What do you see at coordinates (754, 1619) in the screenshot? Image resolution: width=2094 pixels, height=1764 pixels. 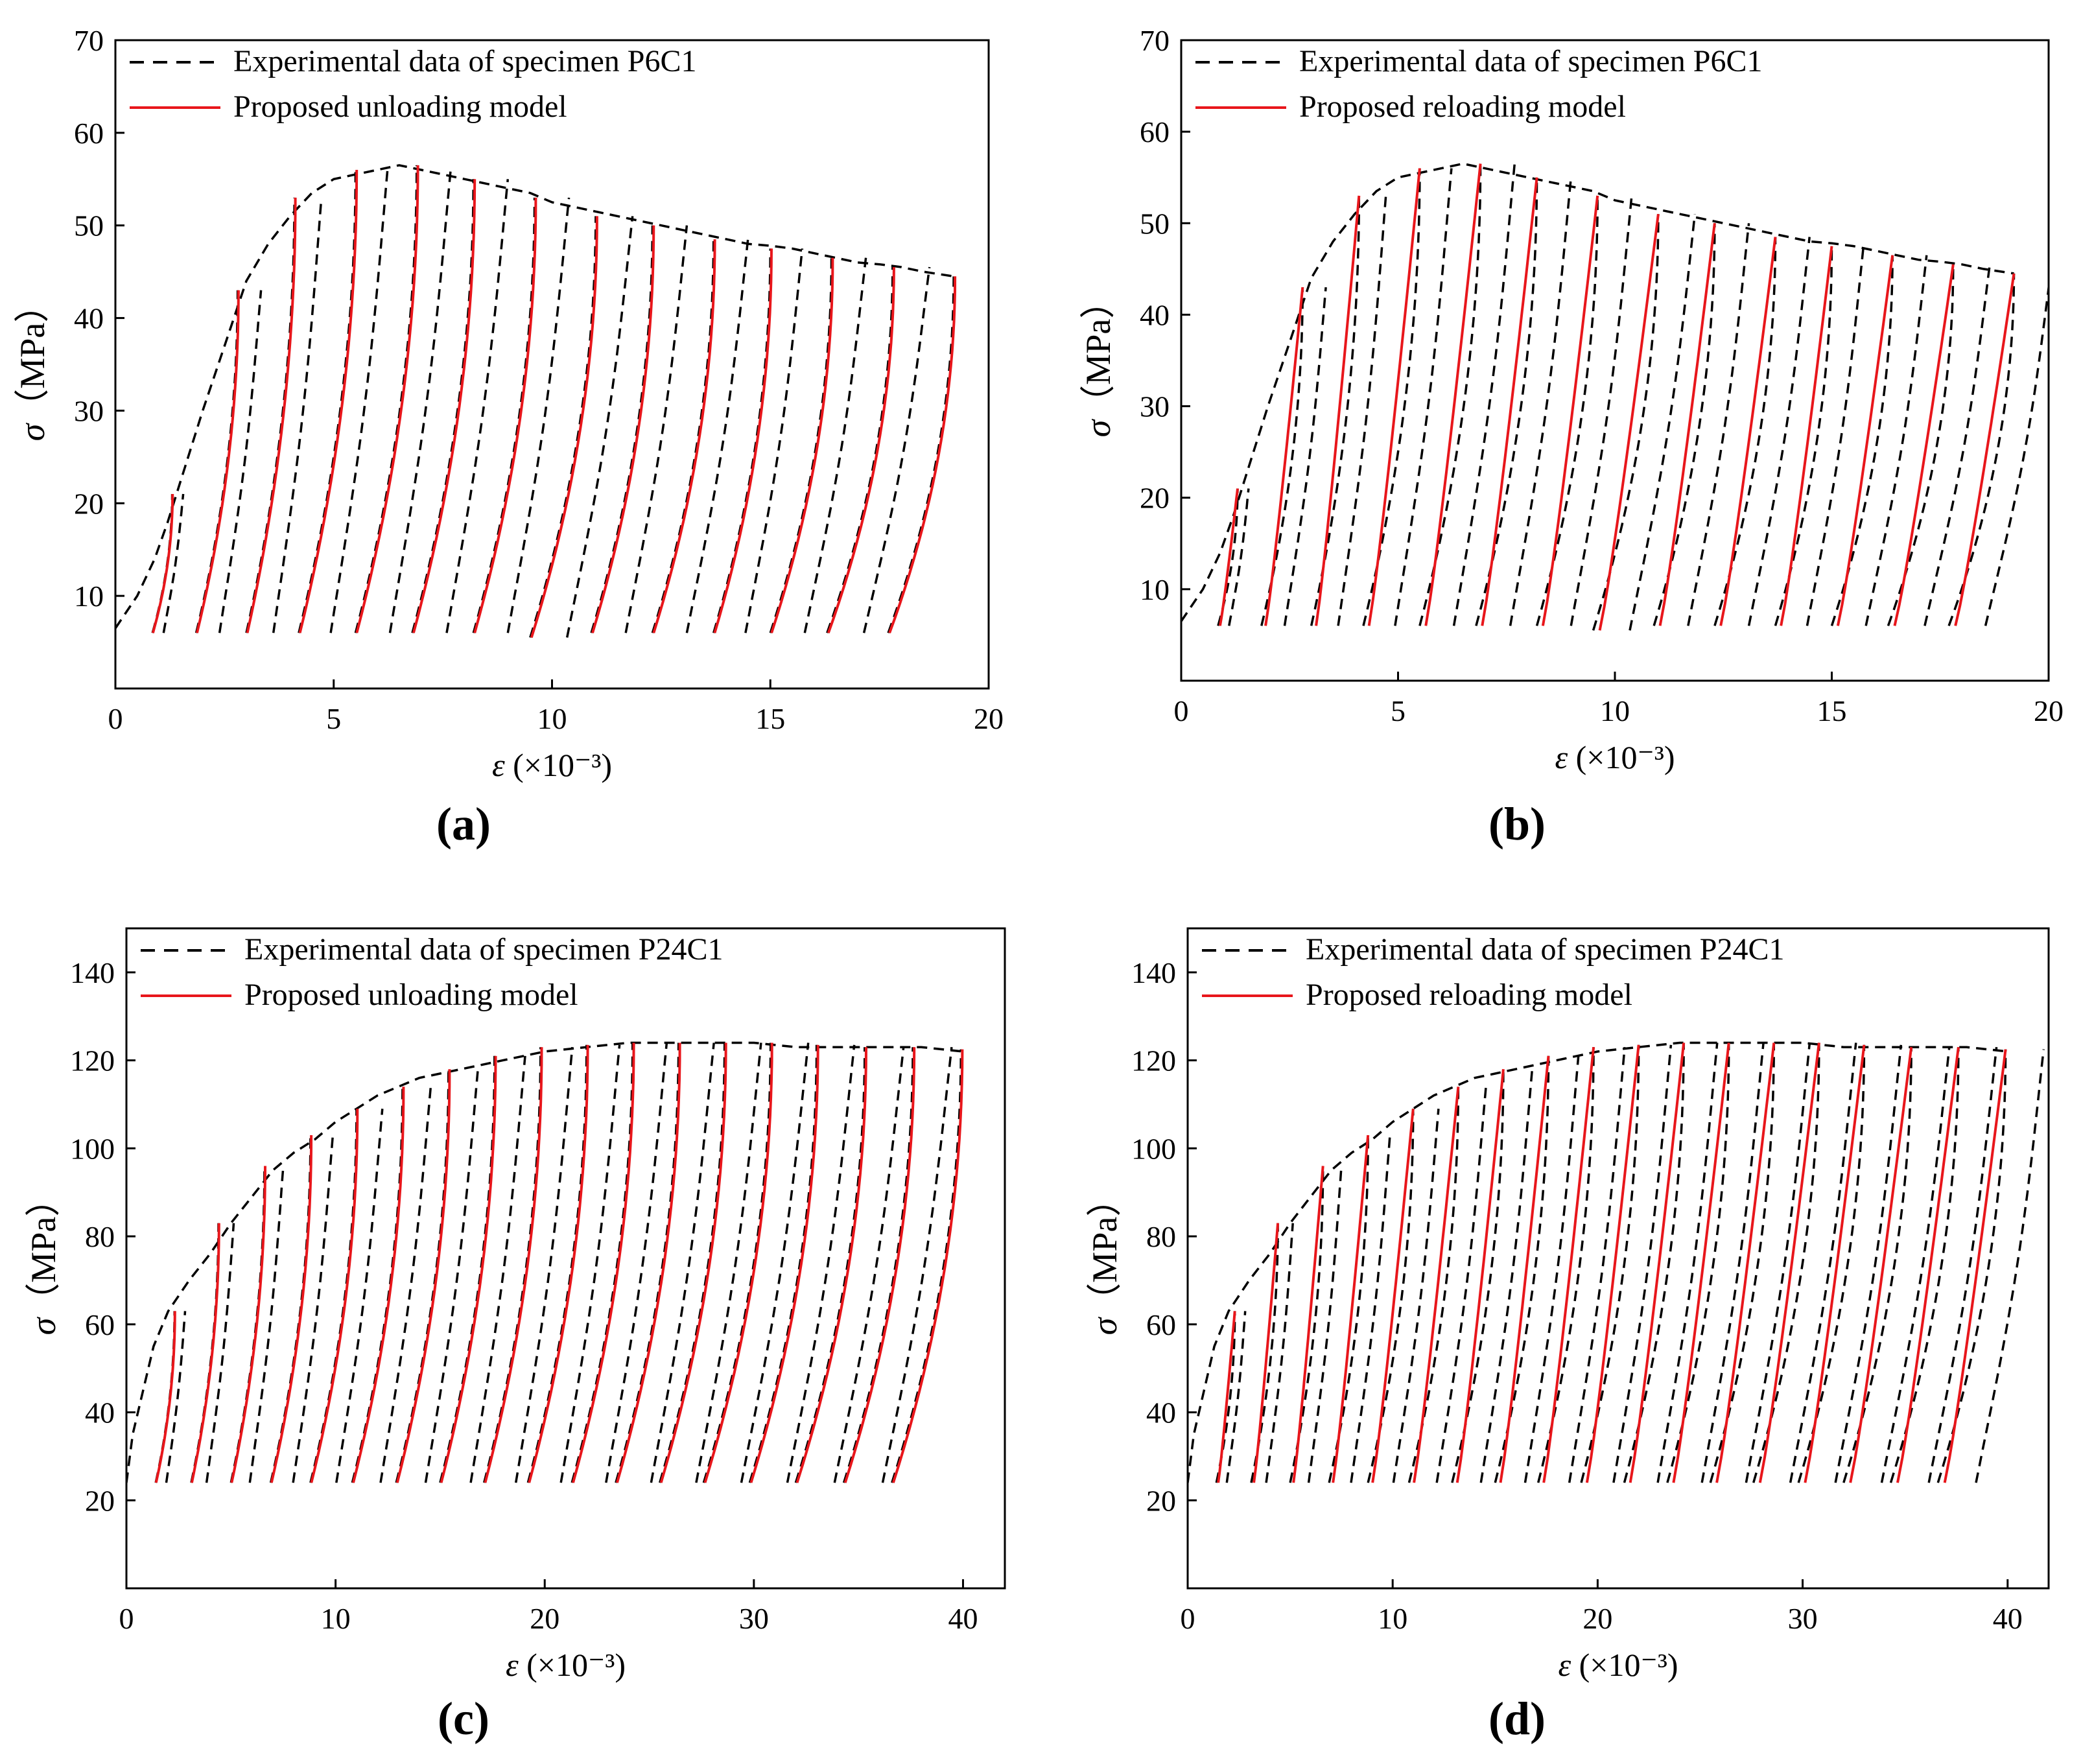 I see `x-tick-label: 30` at bounding box center [754, 1619].